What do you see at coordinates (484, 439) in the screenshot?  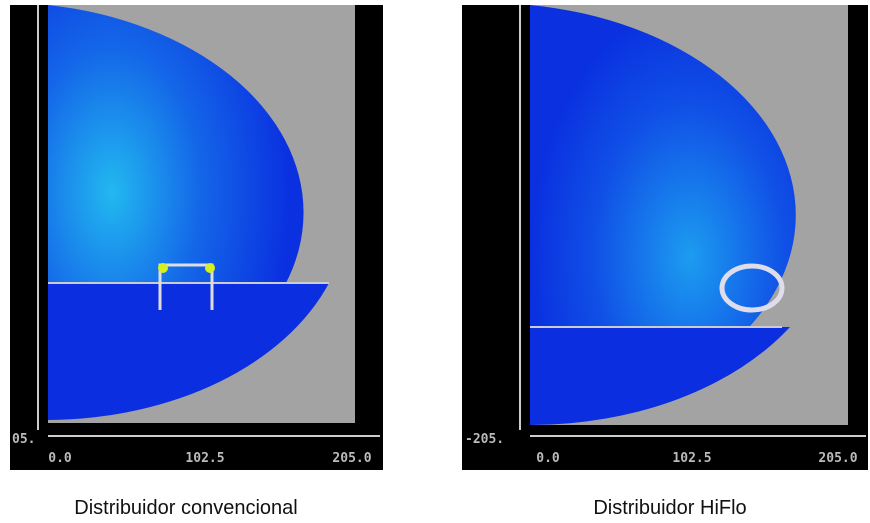 I see `y-tick-label: -205.` at bounding box center [484, 439].